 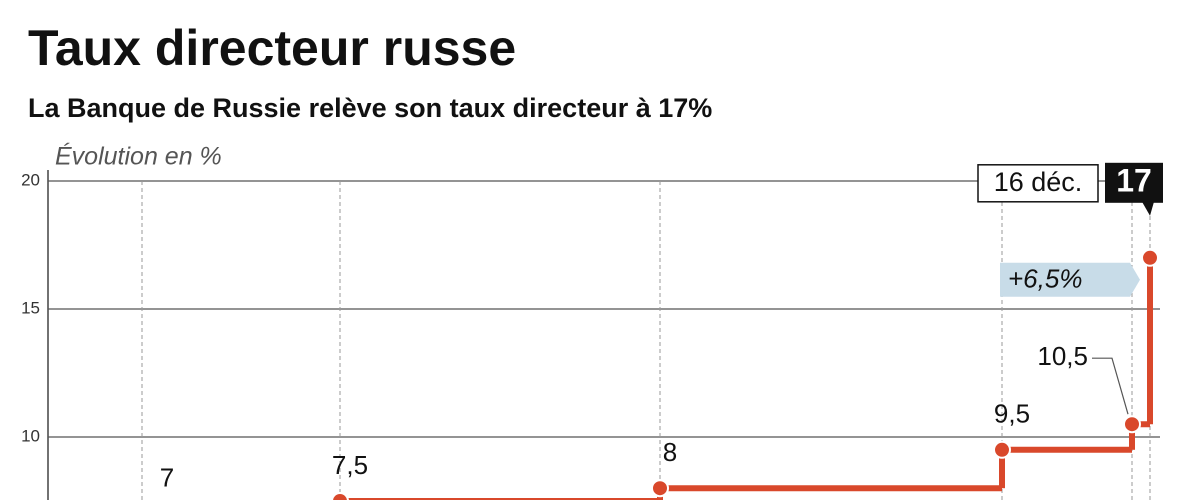 I want to click on value-label: 17, so click(x=1134, y=180).